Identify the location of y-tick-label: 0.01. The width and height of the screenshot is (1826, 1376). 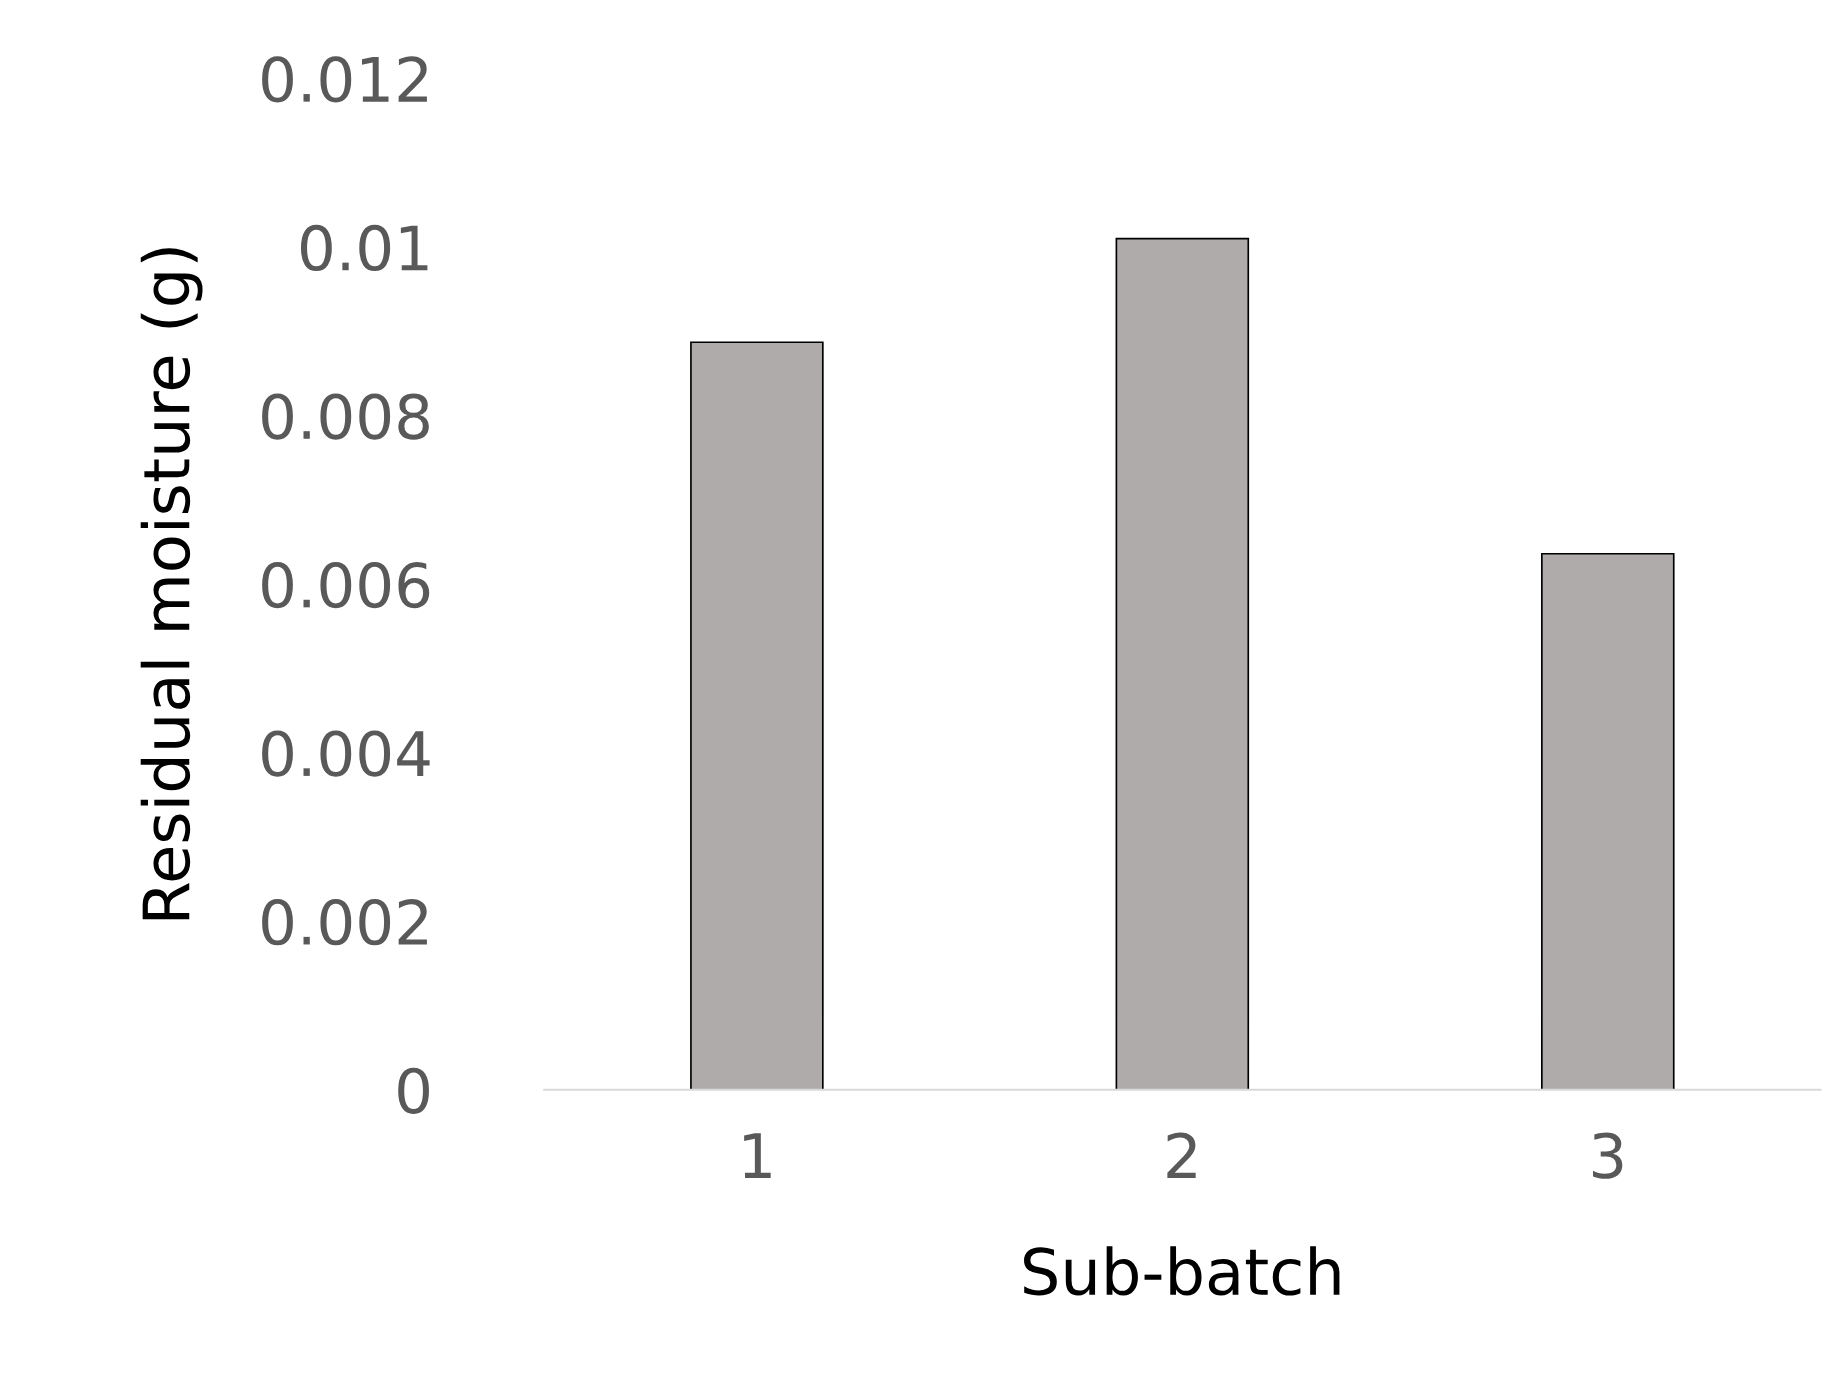
(364, 248).